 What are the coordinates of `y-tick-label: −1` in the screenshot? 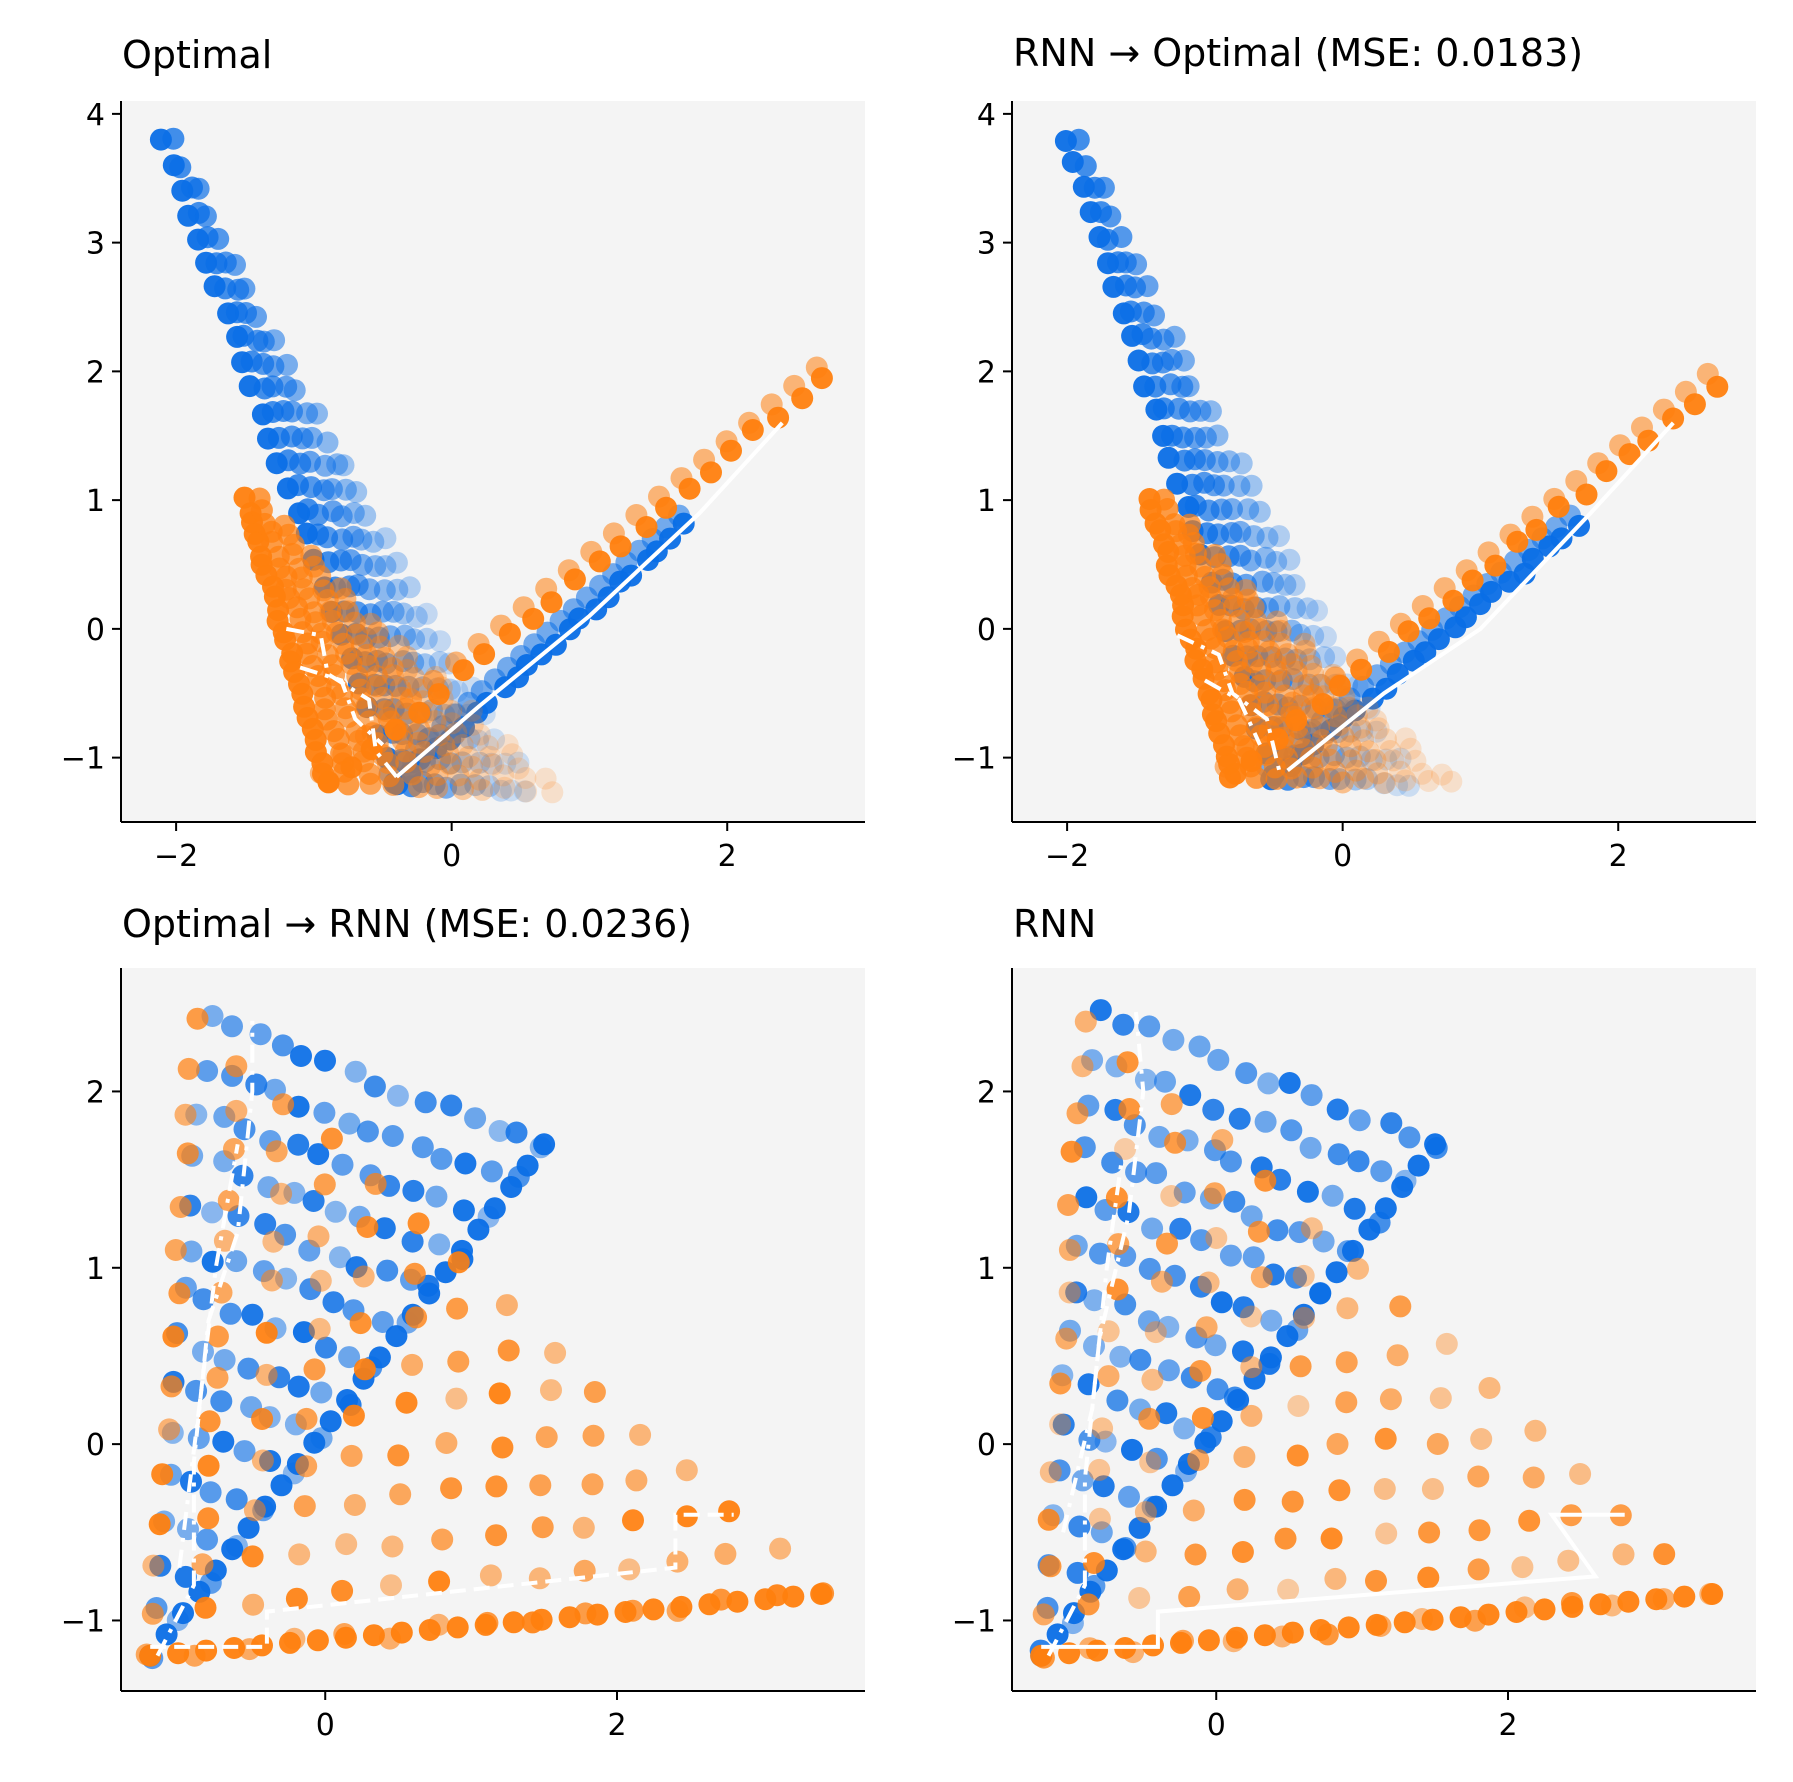 It's located at (974, 1621).